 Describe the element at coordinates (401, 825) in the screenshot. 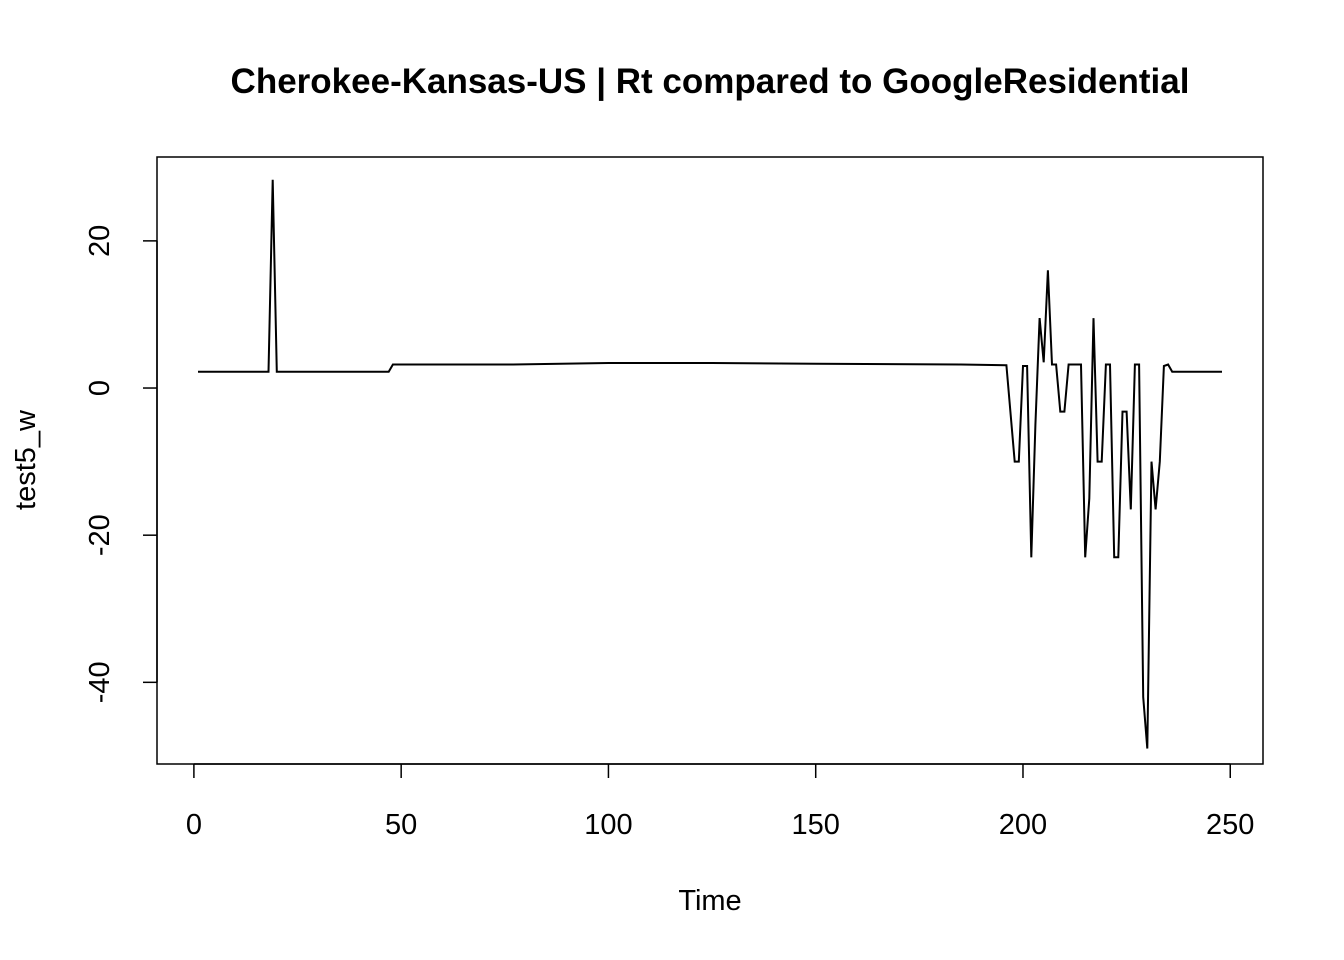

I see `x-tick-label: 50` at that location.